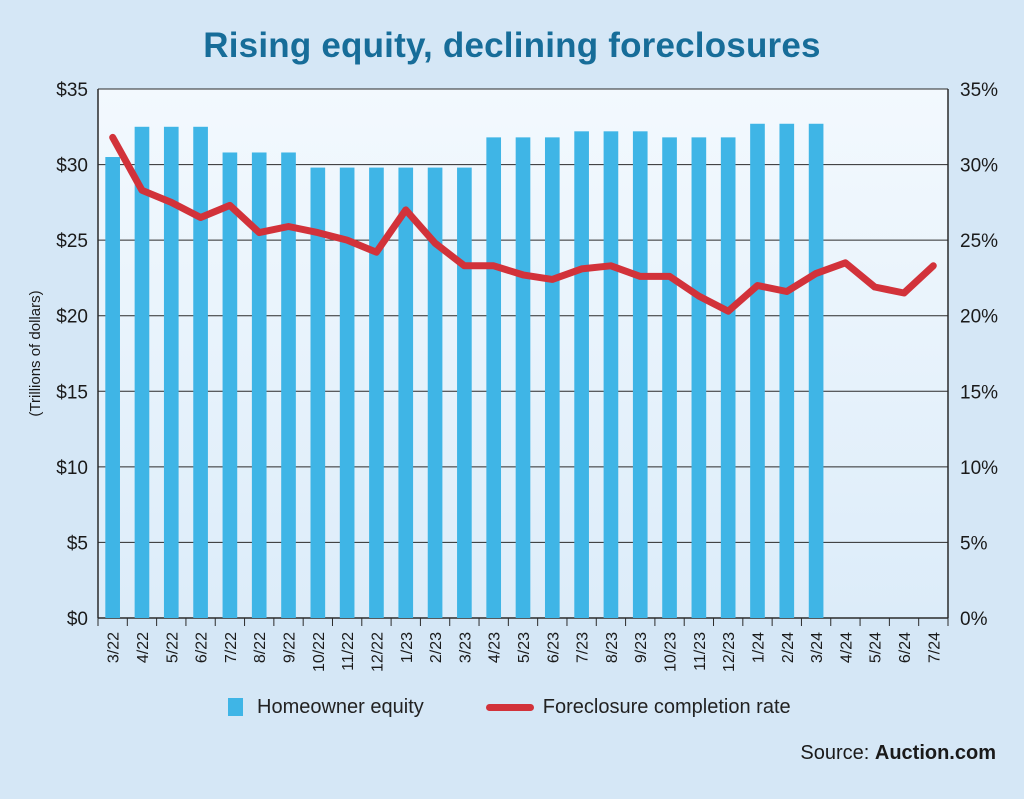 The width and height of the screenshot is (1024, 799). I want to click on x-tick-label: 5/23, so click(524, 647).